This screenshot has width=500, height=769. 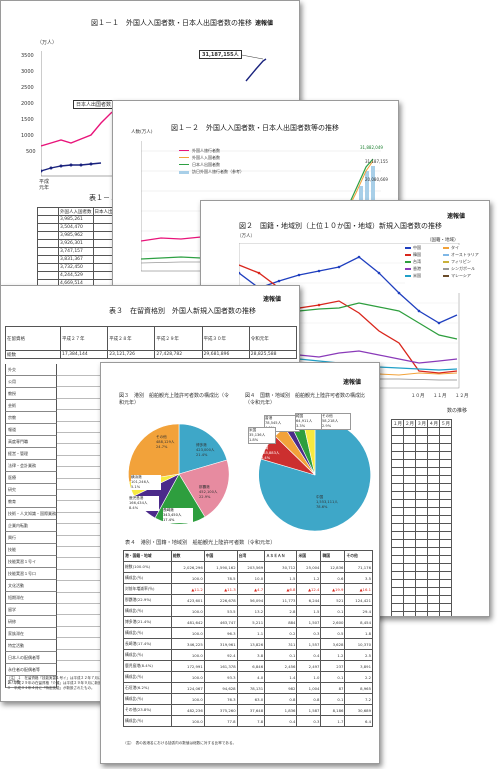 What do you see at coordinates (358, 589) in the screenshot?
I see `table-cell: ▲16.1` at bounding box center [358, 589].